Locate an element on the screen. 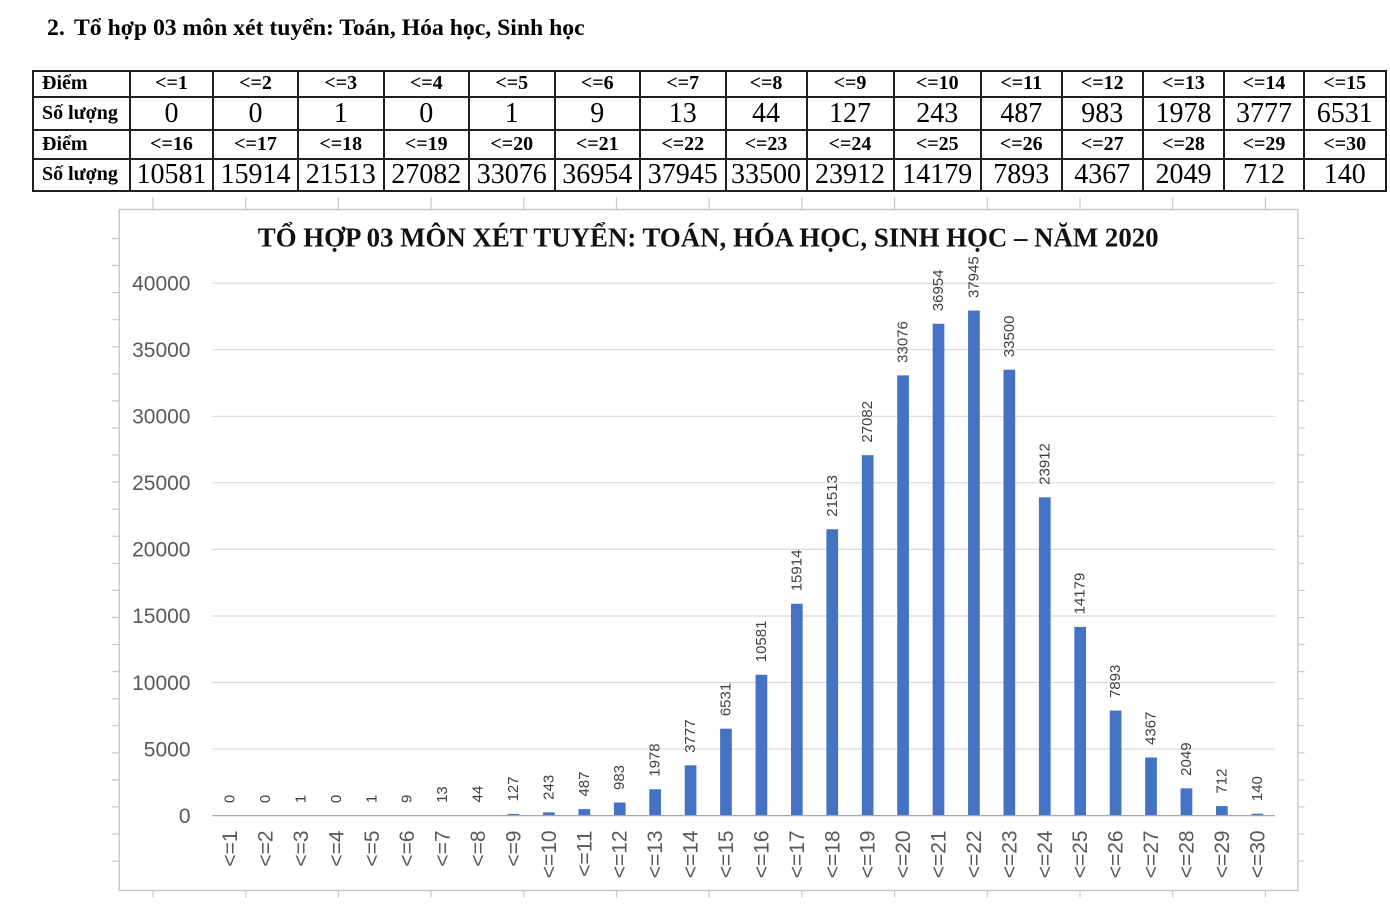 The image size is (1390, 923). svg-text: 44 is located at coordinates (478, 794).